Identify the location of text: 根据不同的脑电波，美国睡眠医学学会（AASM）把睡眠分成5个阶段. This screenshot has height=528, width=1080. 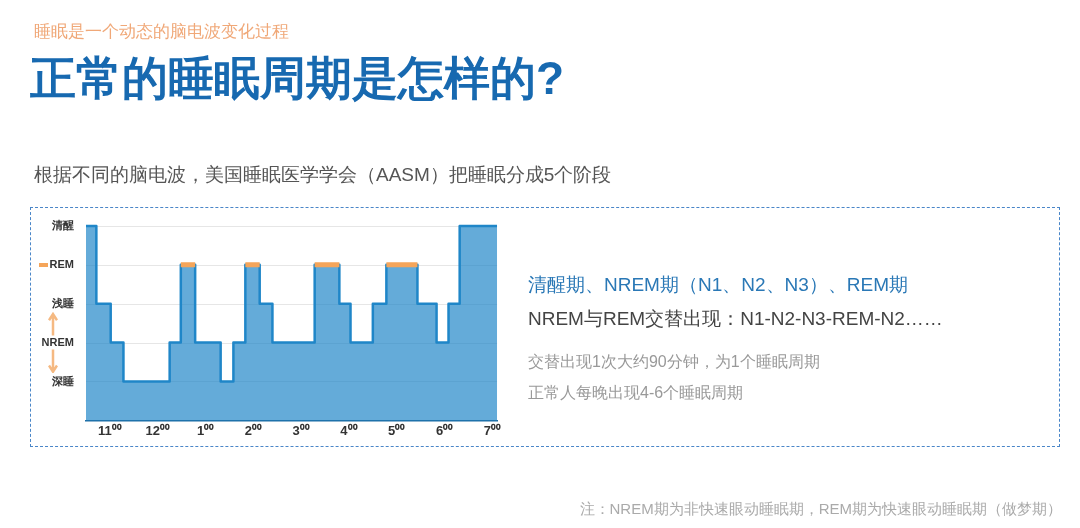
(323, 175).